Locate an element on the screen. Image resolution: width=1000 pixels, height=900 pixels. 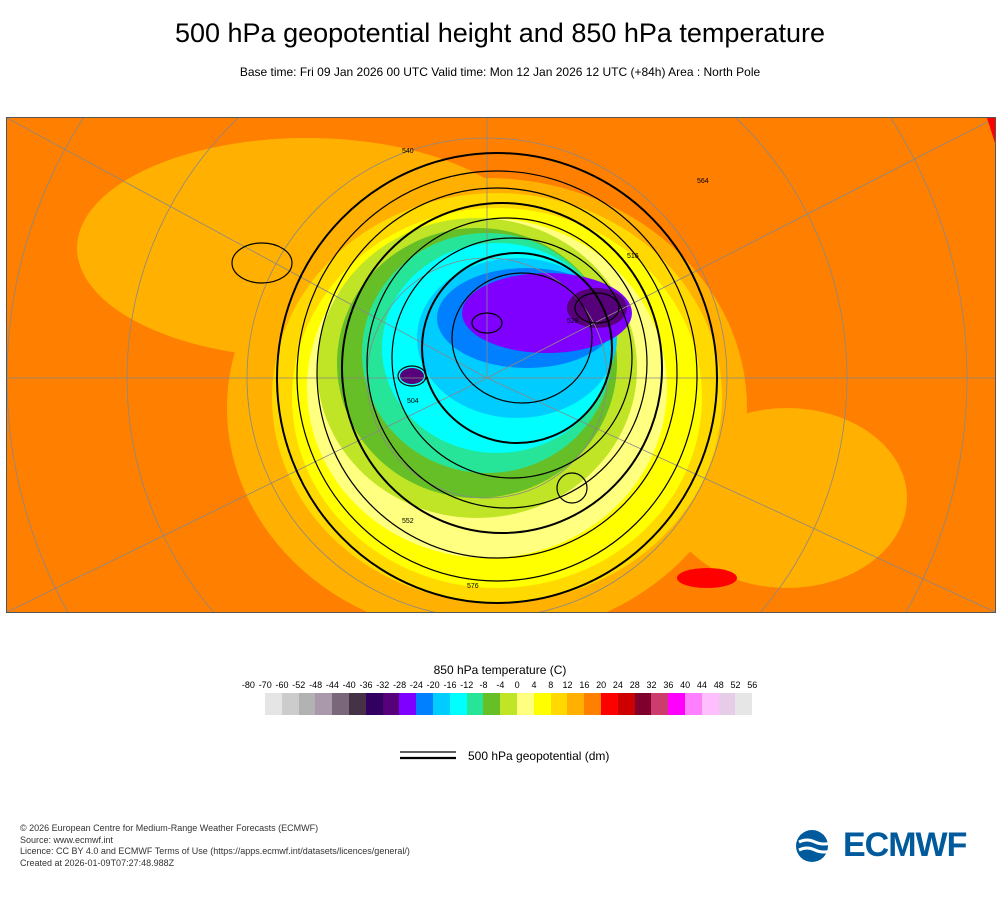
colorbar-tick-label: 0 is located at coordinates (517, 685).